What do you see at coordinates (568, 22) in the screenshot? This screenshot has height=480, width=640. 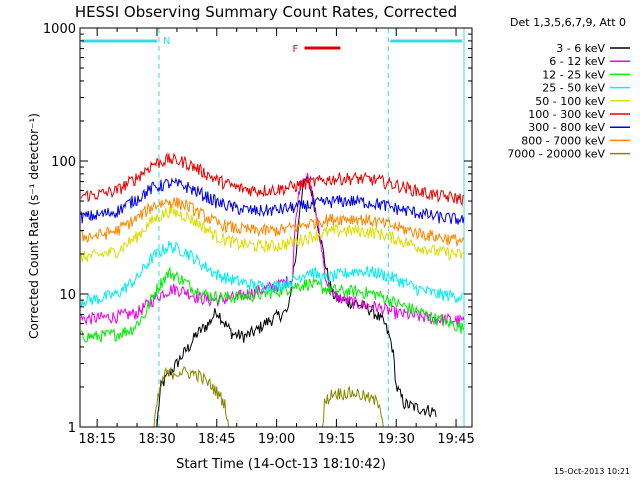 I see `legend-header: Det 1,3,5,6,7,9, Att 0` at bounding box center [568, 22].